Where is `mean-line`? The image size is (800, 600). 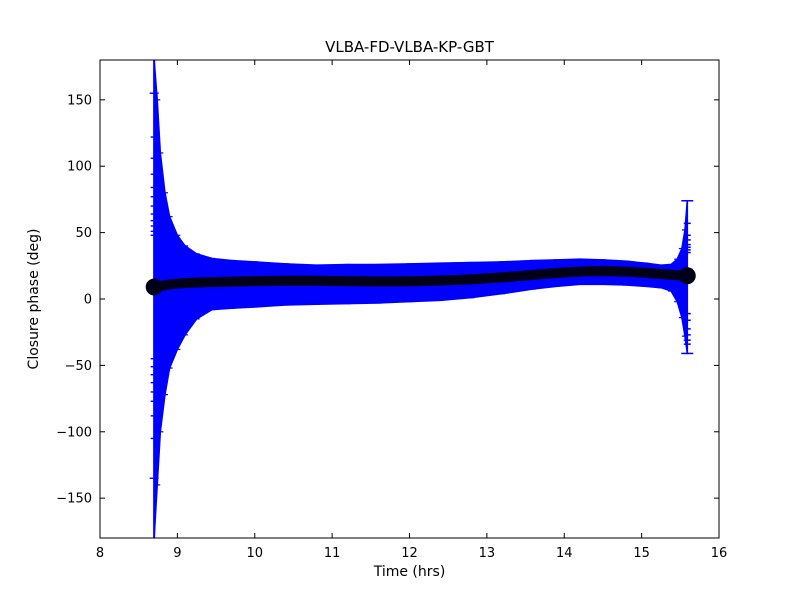
mean-line is located at coordinates (421, 279).